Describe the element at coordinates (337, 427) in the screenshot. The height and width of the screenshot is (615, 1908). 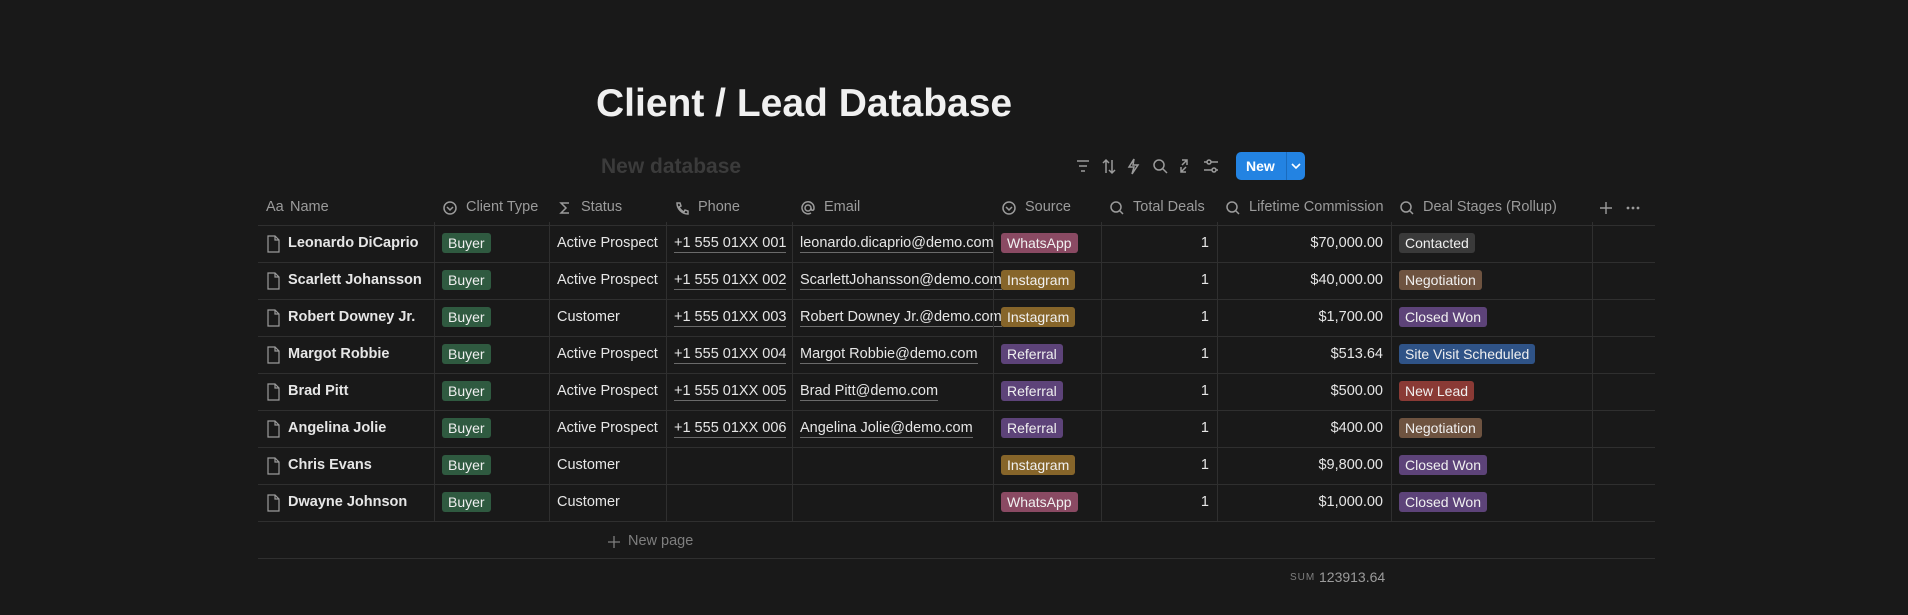
I see `row-title: Angelina Jolie` at that location.